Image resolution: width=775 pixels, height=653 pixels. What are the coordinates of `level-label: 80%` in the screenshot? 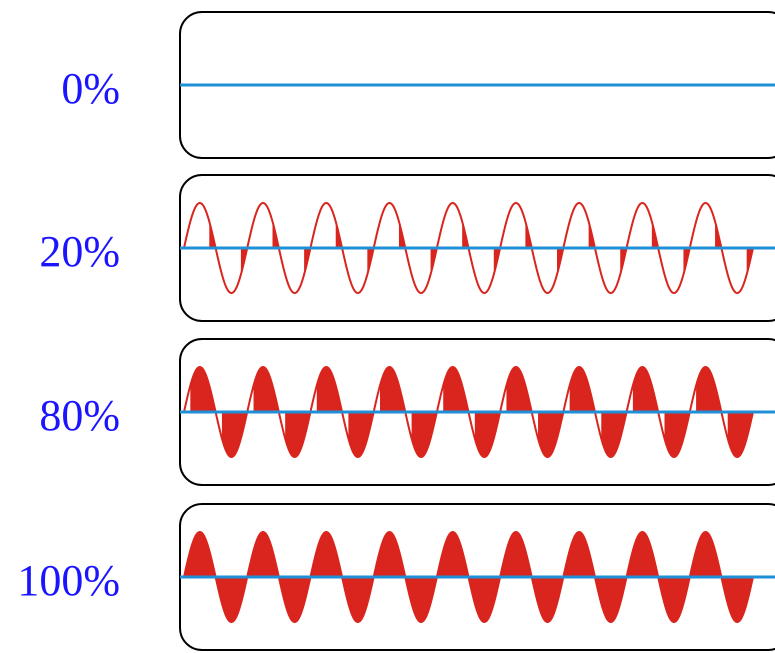 It's located at (79, 415).